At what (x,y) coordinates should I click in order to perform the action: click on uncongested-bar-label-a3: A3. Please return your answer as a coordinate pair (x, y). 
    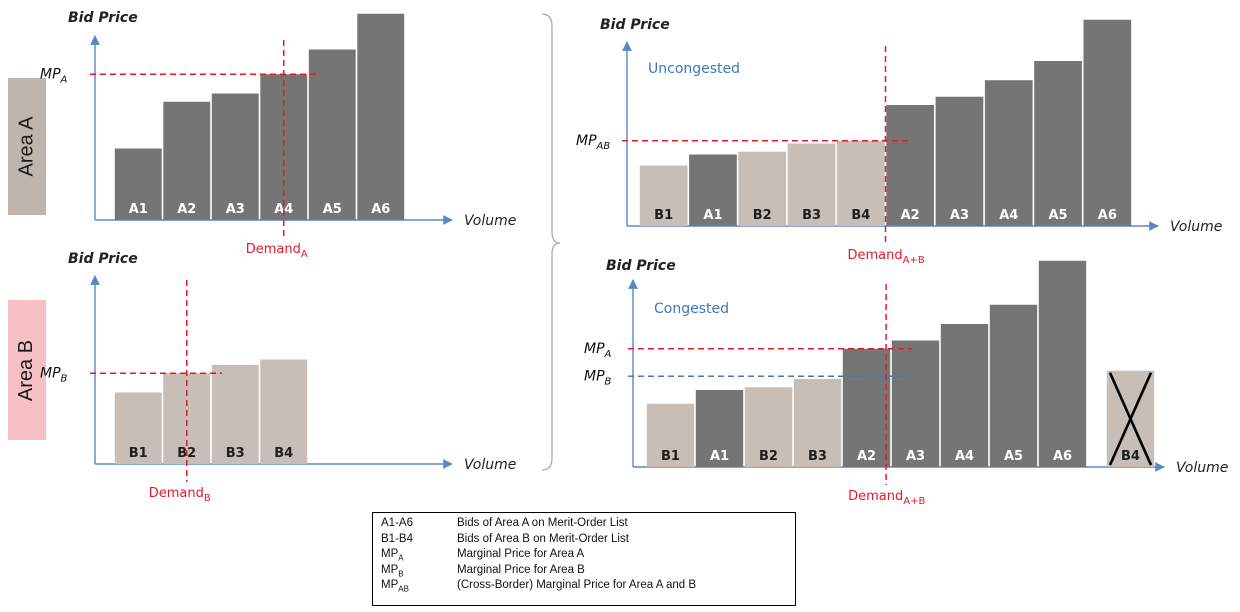
    Looking at the image, I should click on (959, 215).